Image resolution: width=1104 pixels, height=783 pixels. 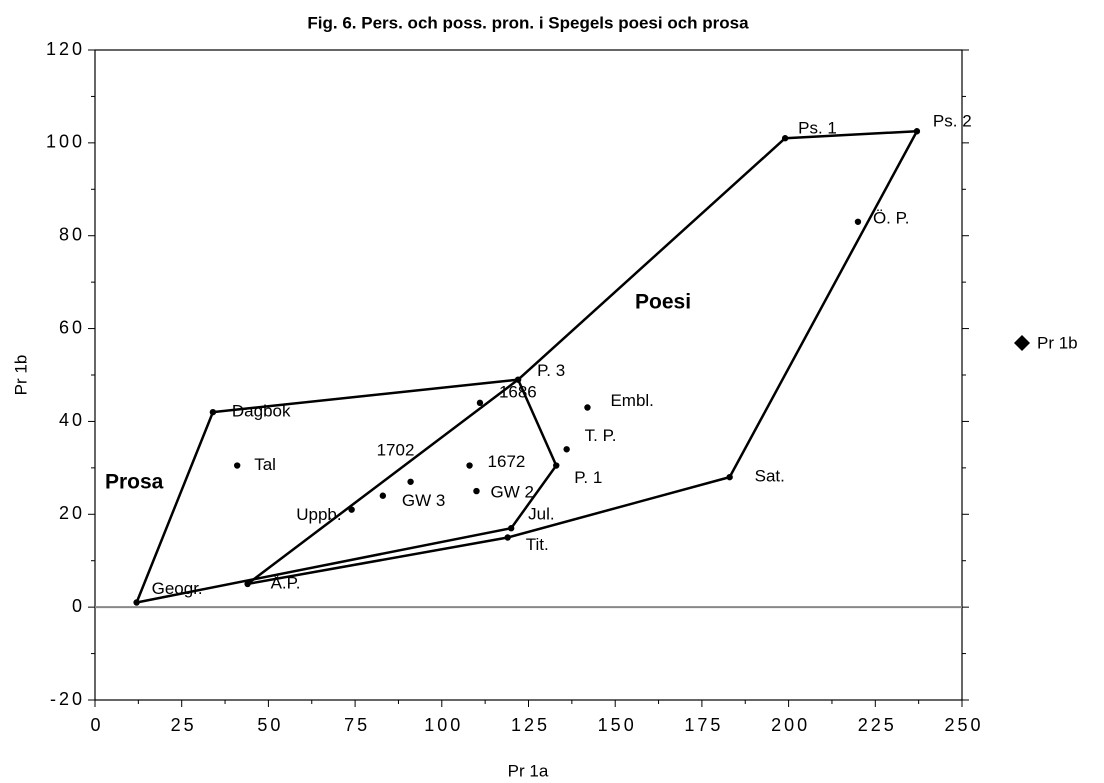 I want to click on legend-label: Pr 1b, so click(x=1057, y=342).